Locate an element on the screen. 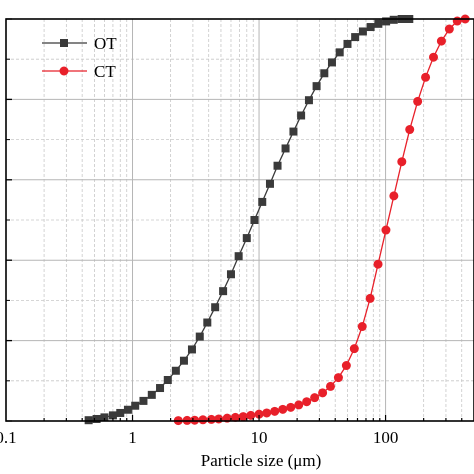 Image resolution: width=474 pixels, height=474 pixels. legend: OT CT is located at coordinates (79, 57).